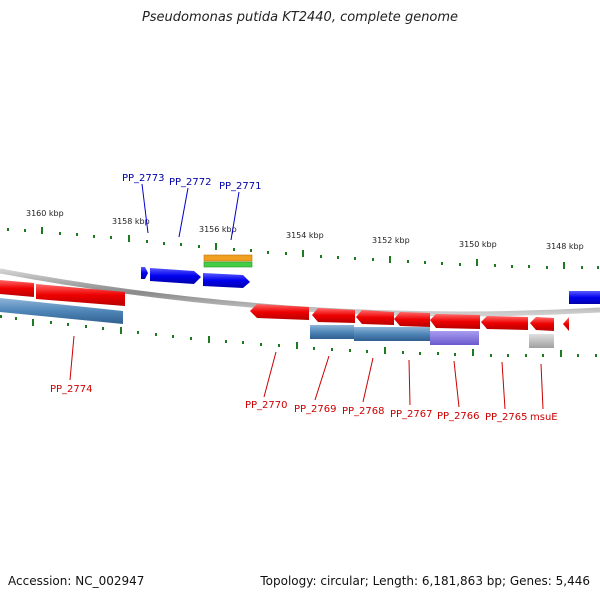 Image resolution: width=600 pixels, height=600 pixels. What do you see at coordinates (506, 417) in the screenshot?
I see `gene-label-pp2765: PP_2765` at bounding box center [506, 417].